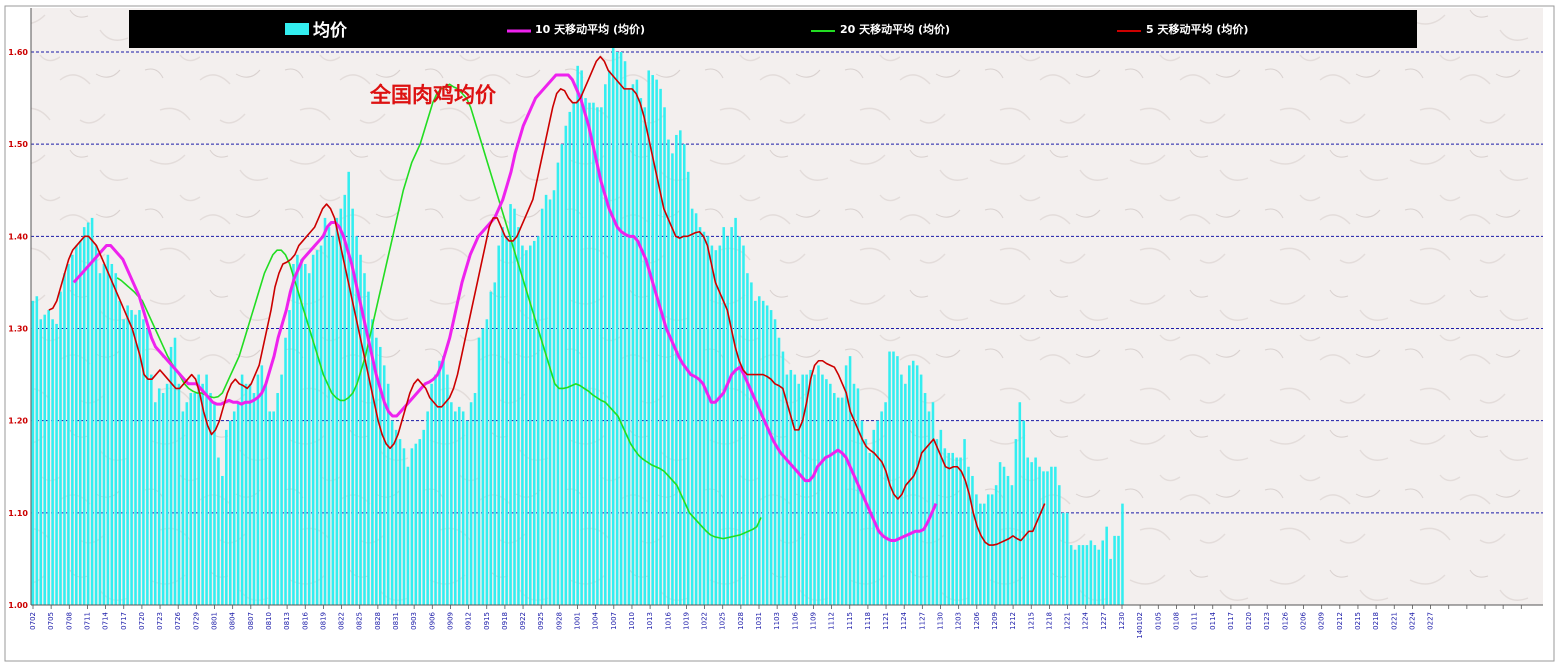  Describe the element at coordinates (1140, 625) in the screenshot. I see `x-tick-label: 140102` at that location.